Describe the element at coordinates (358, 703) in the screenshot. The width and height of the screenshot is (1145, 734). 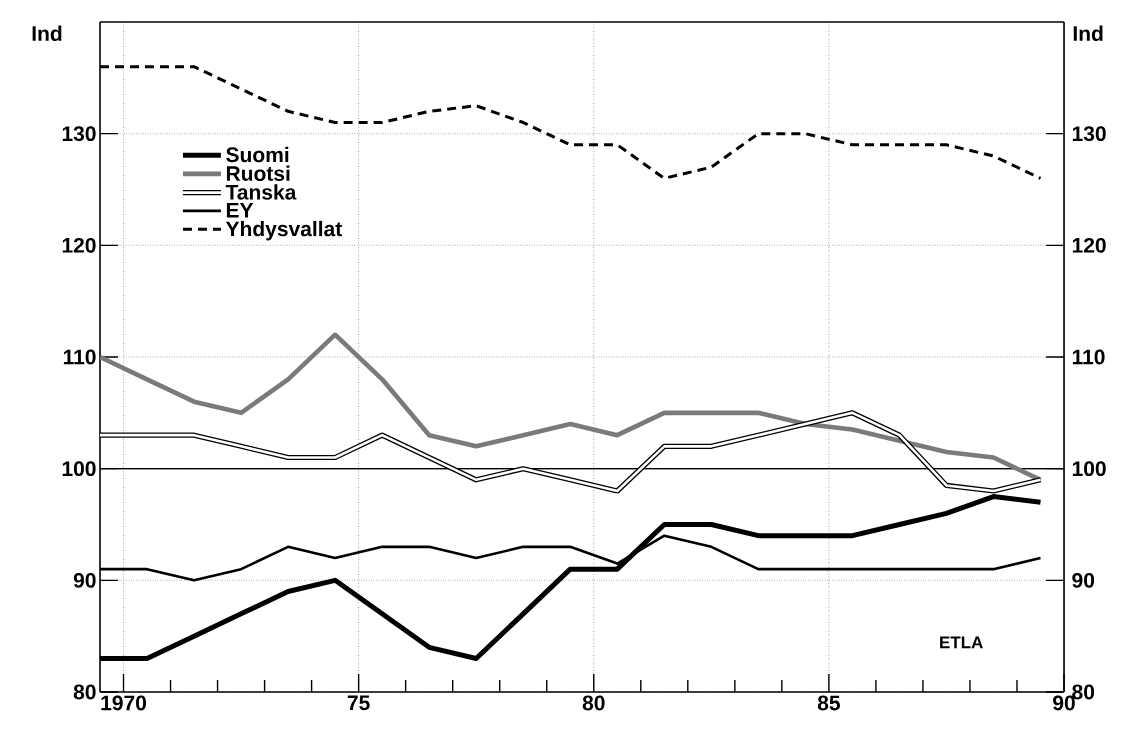
I see `x-tick-label: 75` at that location.